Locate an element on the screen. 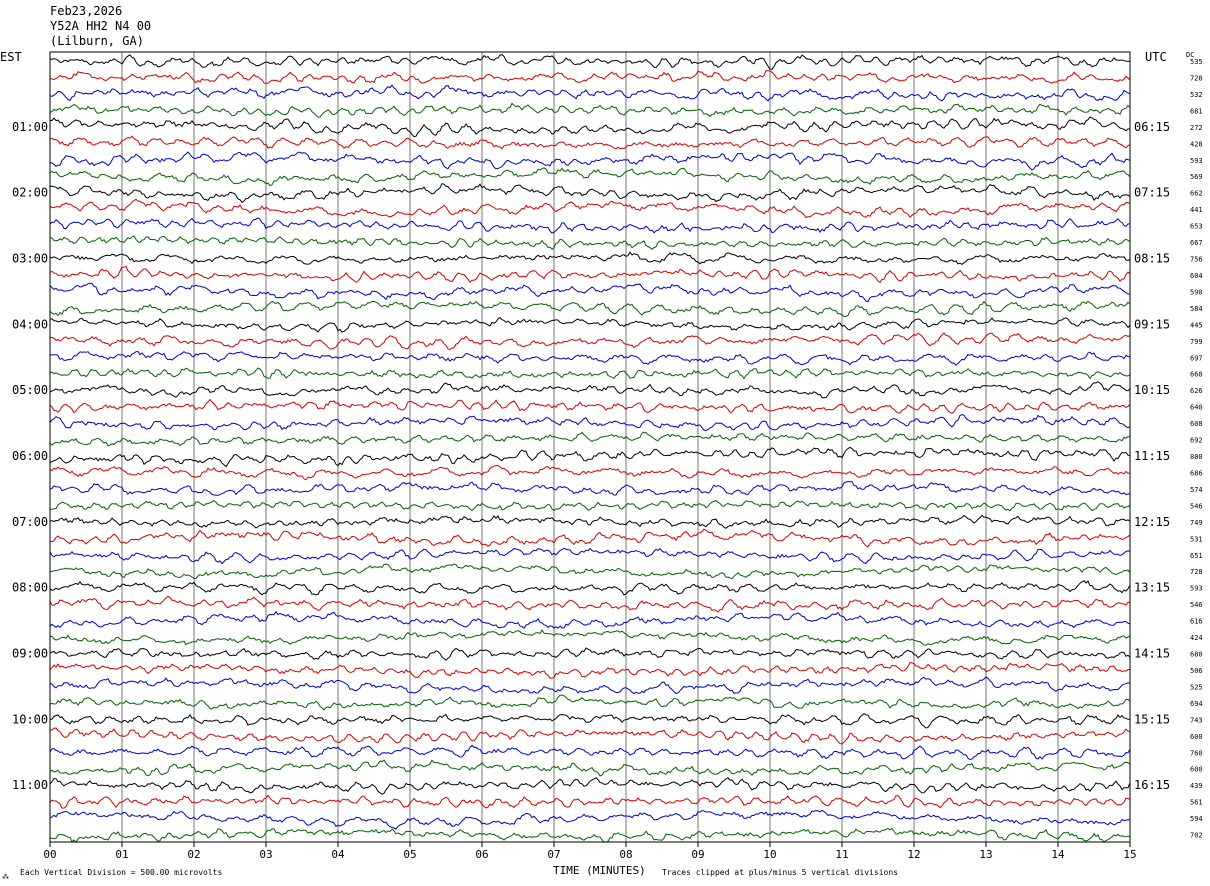  dc-offset-label: 686 is located at coordinates (1196, 473).